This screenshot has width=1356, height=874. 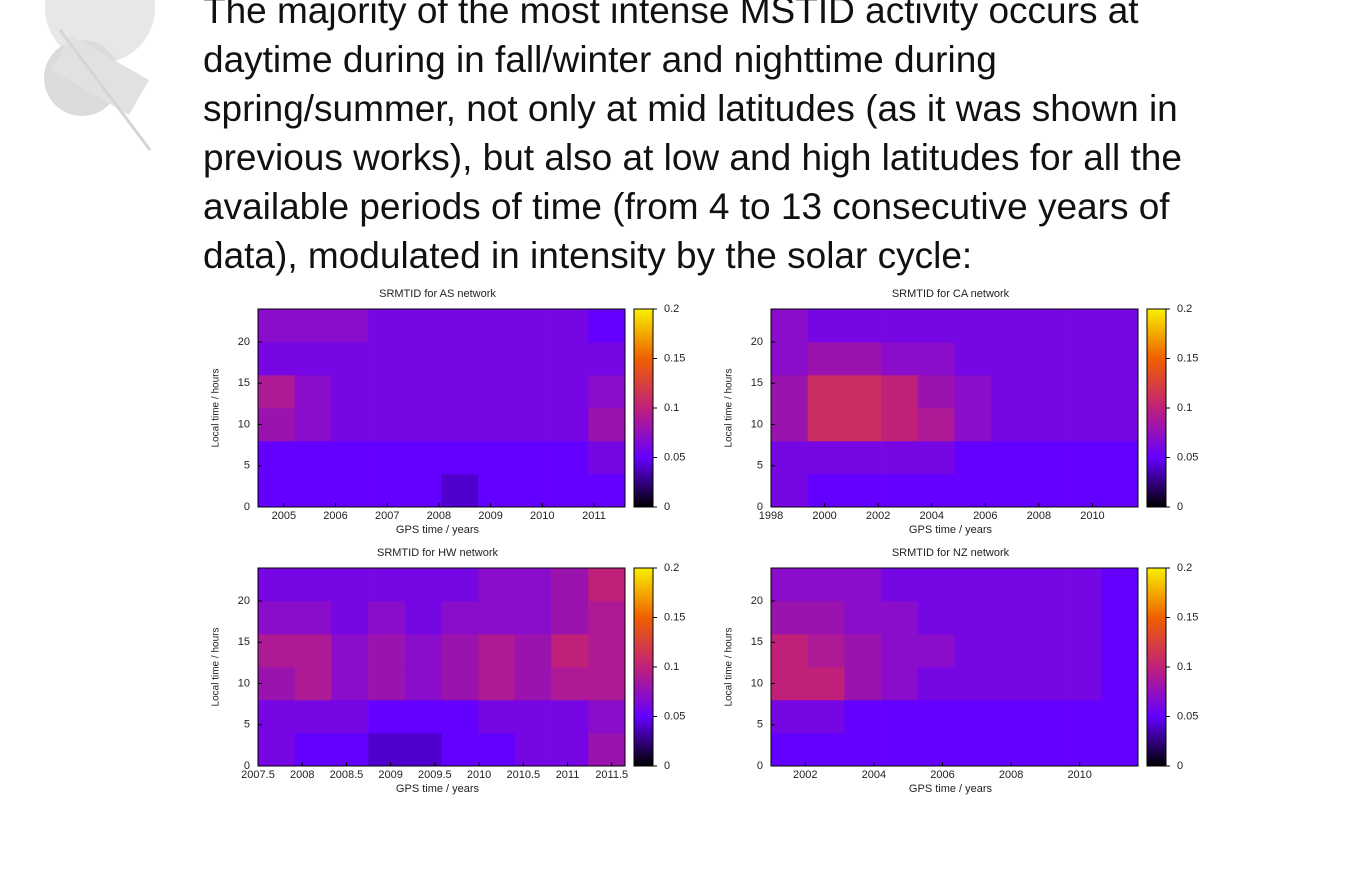 I want to click on plot-frame, so click(x=441, y=667).